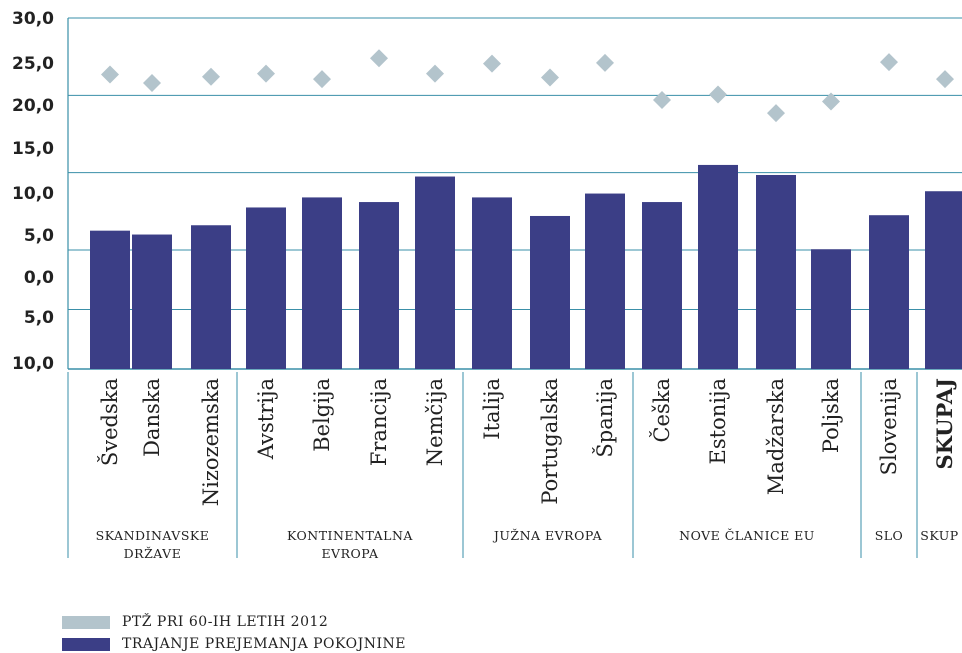 The height and width of the screenshot is (653, 962). Describe the element at coordinates (211, 442) in the screenshot. I see `x-tick-label: Nizozemska` at that location.